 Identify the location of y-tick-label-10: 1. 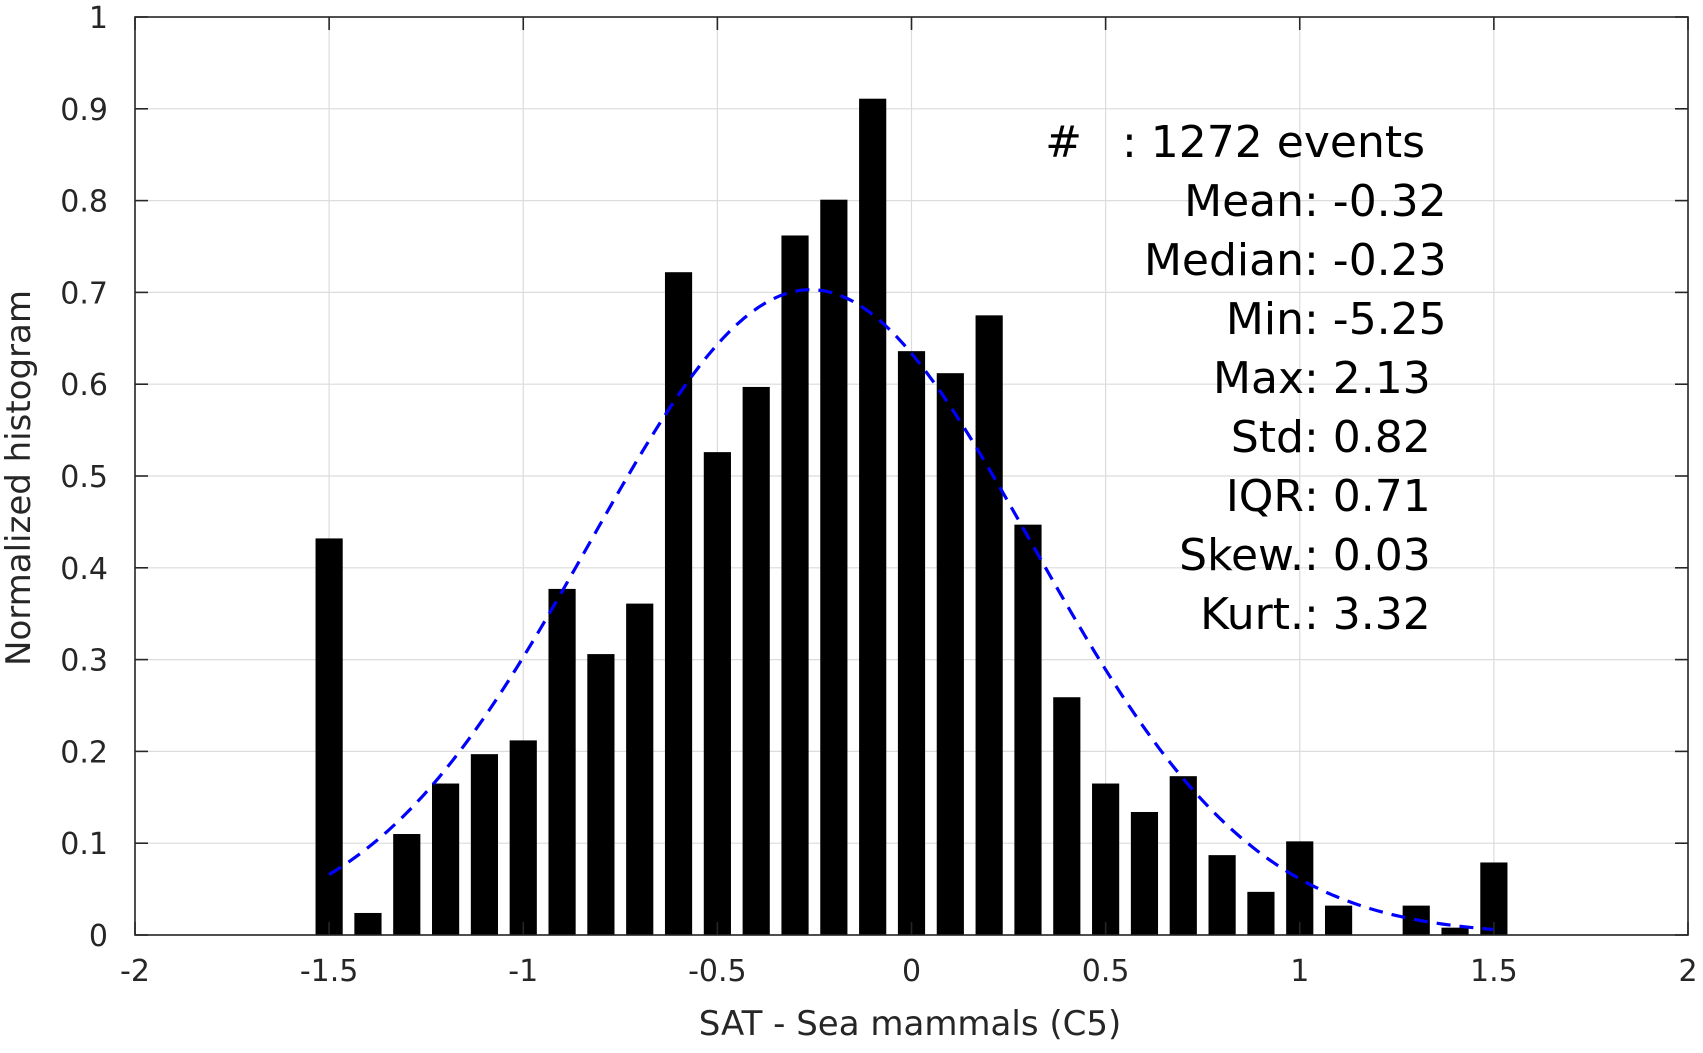
(98, 18).